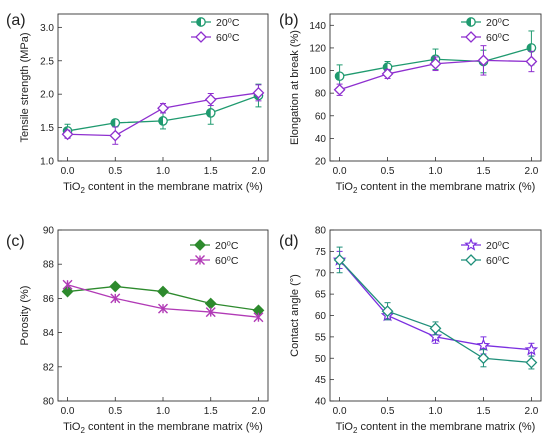 This screenshot has width=550, height=441. What do you see at coordinates (321, 273) in the screenshot?
I see `y-tick-label: 70` at bounding box center [321, 273].